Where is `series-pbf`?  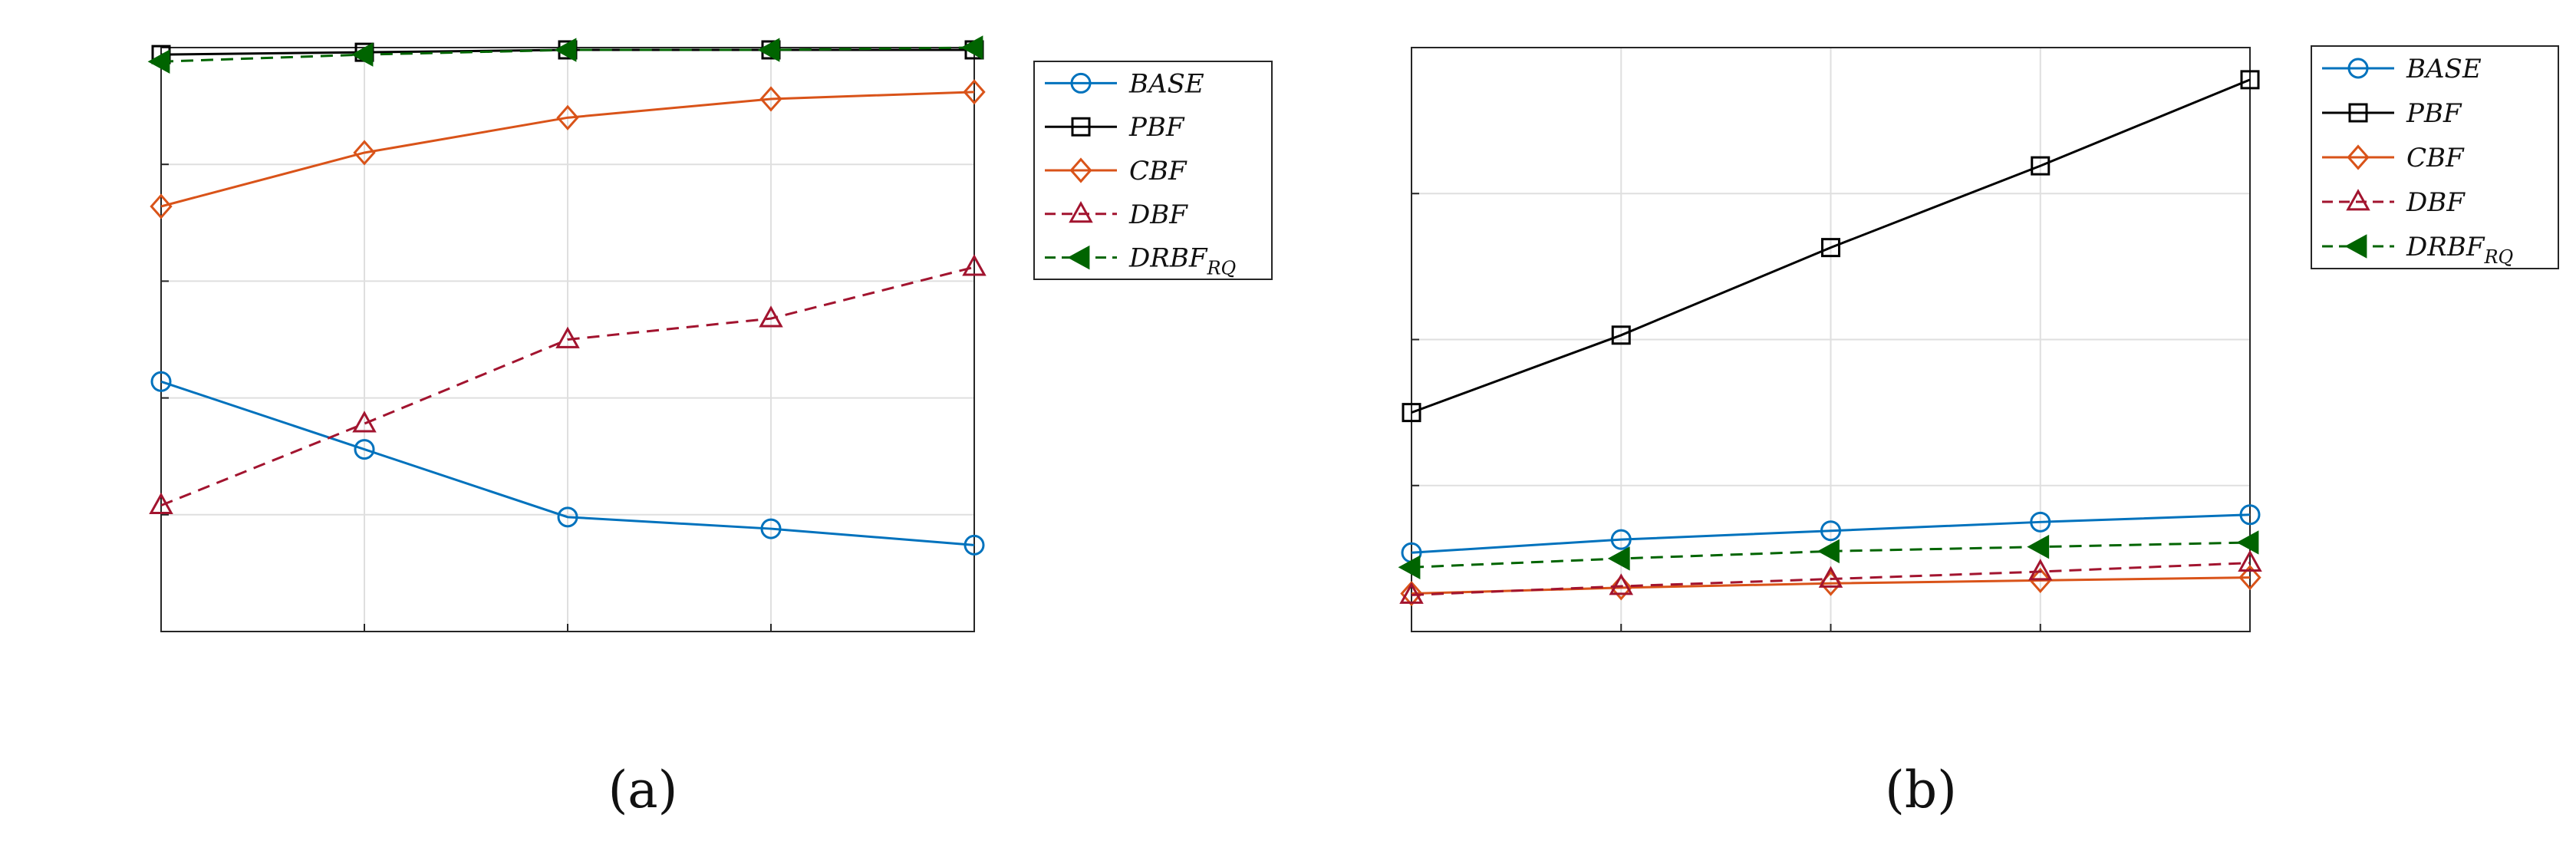
series-pbf is located at coordinates (1831, 246).